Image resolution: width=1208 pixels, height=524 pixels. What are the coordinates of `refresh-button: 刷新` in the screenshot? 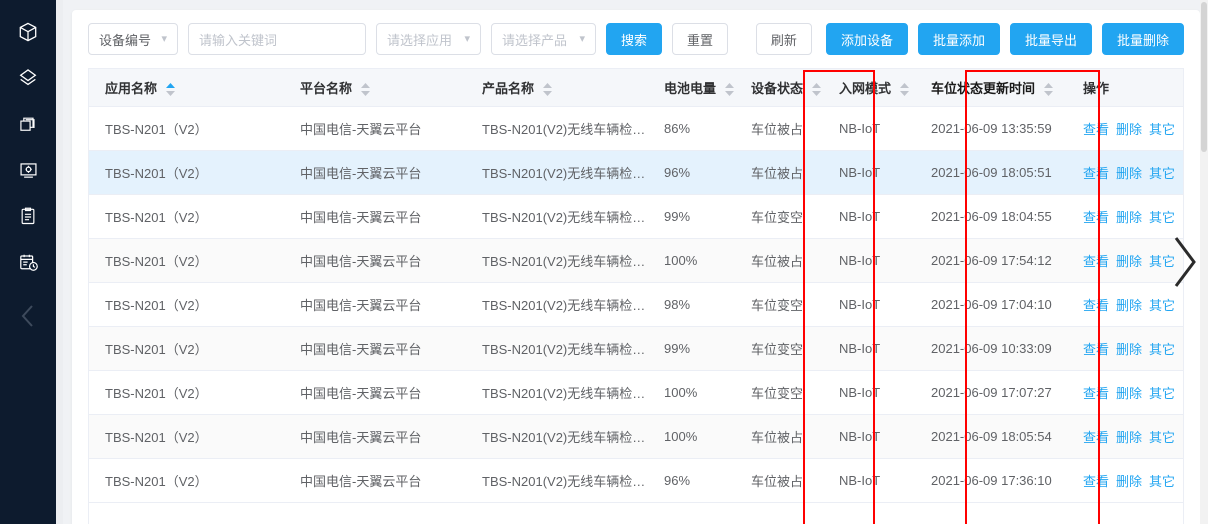 It's located at (783, 39).